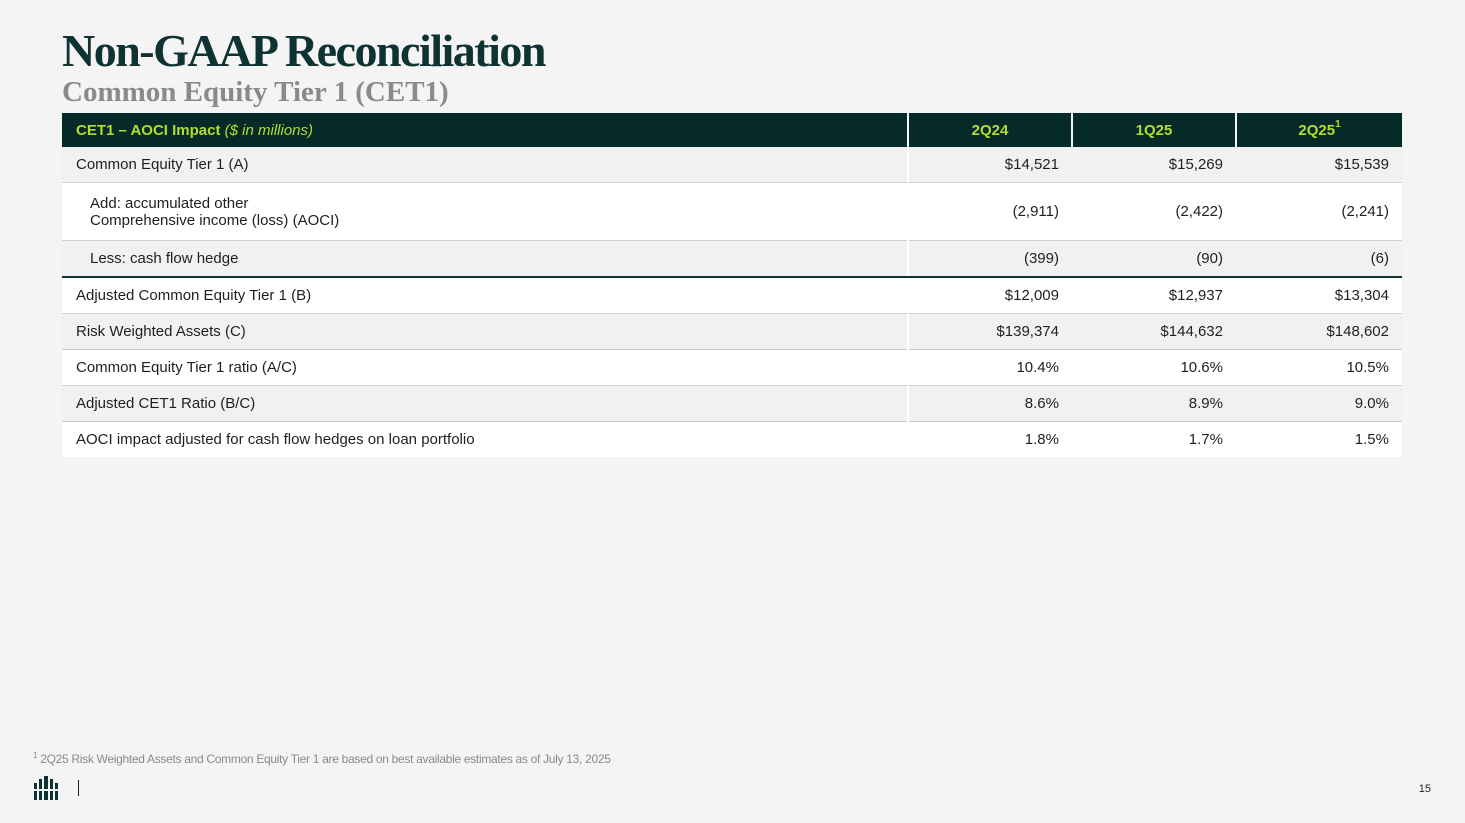 This screenshot has height=823, width=1465. Describe the element at coordinates (989, 331) in the screenshot. I see `value-2q24: $139,374` at that location.